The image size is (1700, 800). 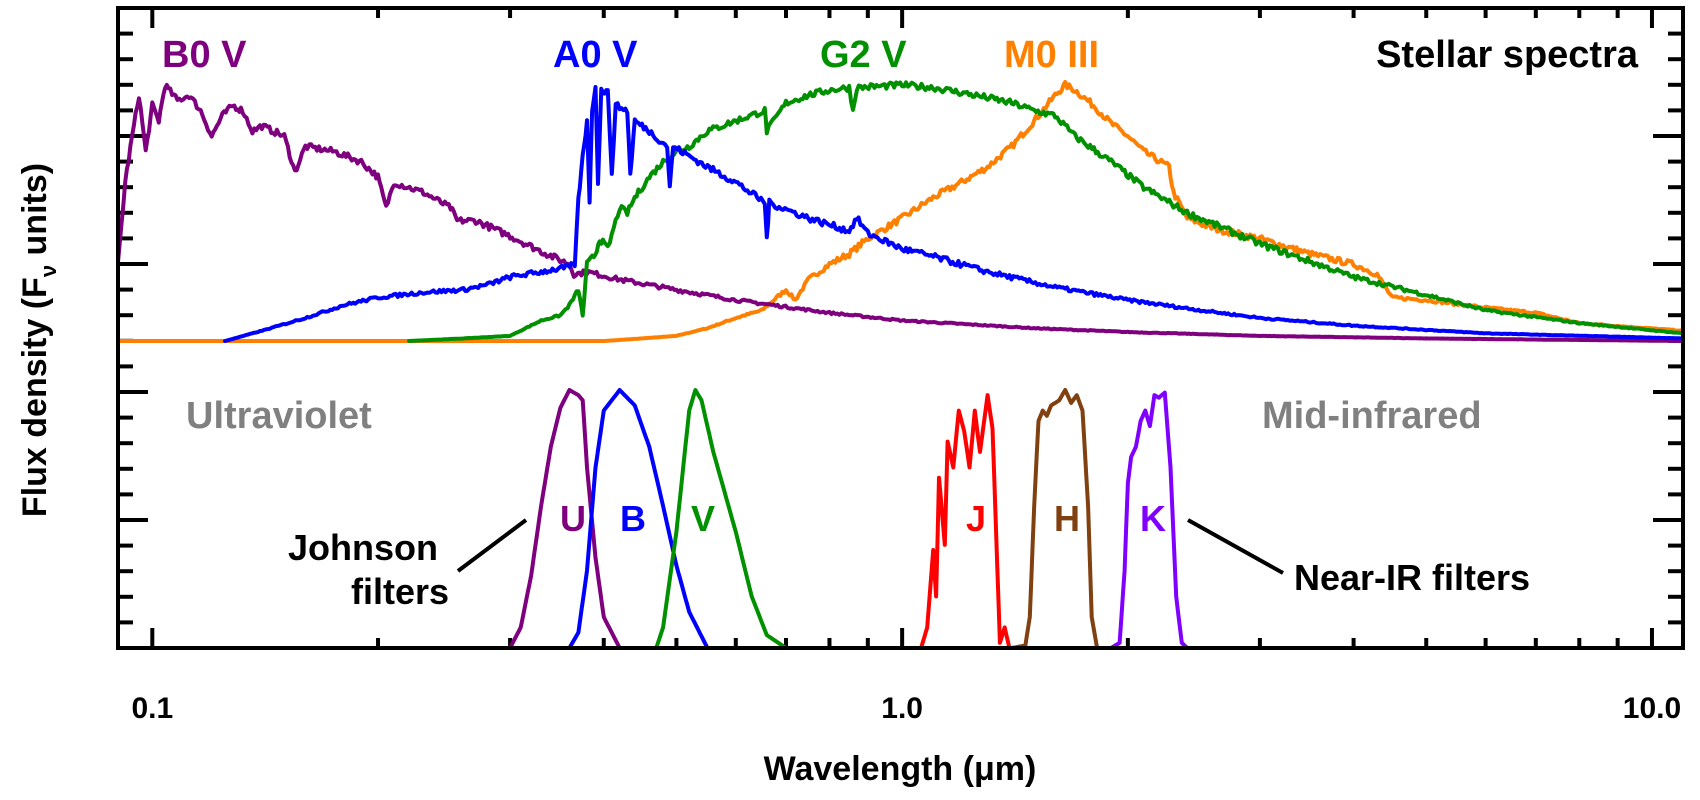 What do you see at coordinates (35, 214) in the screenshot?
I see `y-axis-title-tail: units)` at bounding box center [35, 214].